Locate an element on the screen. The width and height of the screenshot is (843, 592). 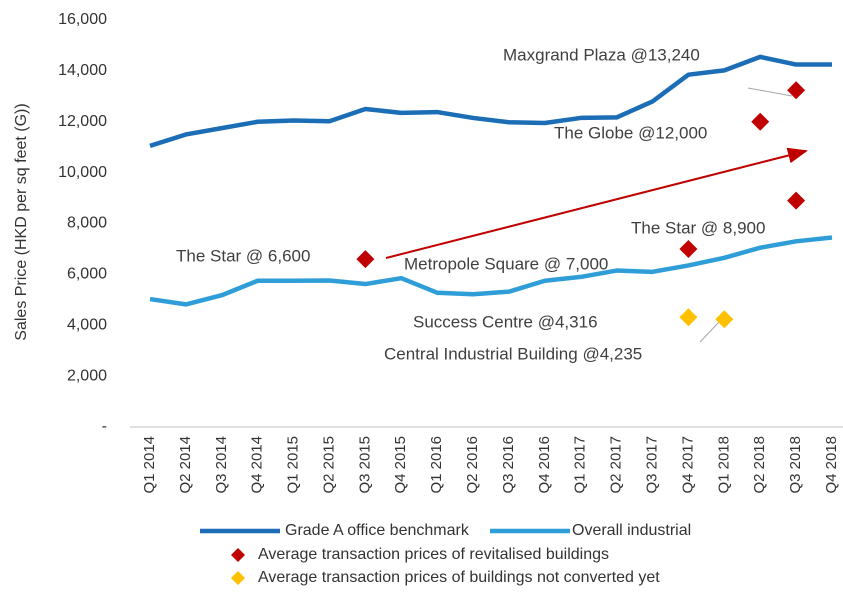
x-tick-label: Q3 2016 is located at coordinates (508, 465).